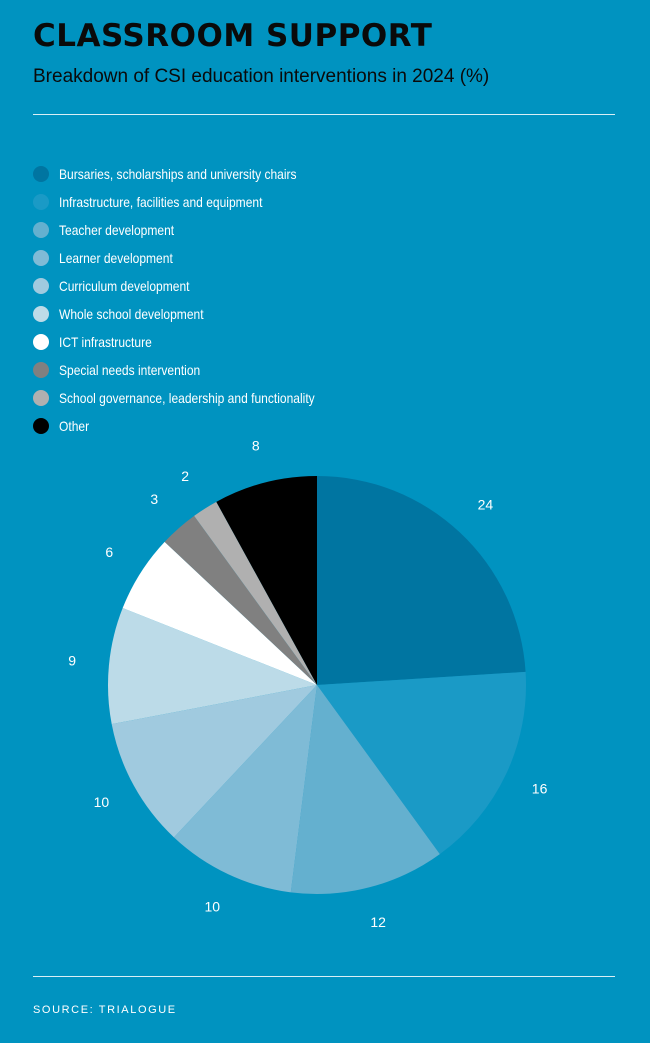  I want to click on slice-data-label: 3, so click(154, 499).